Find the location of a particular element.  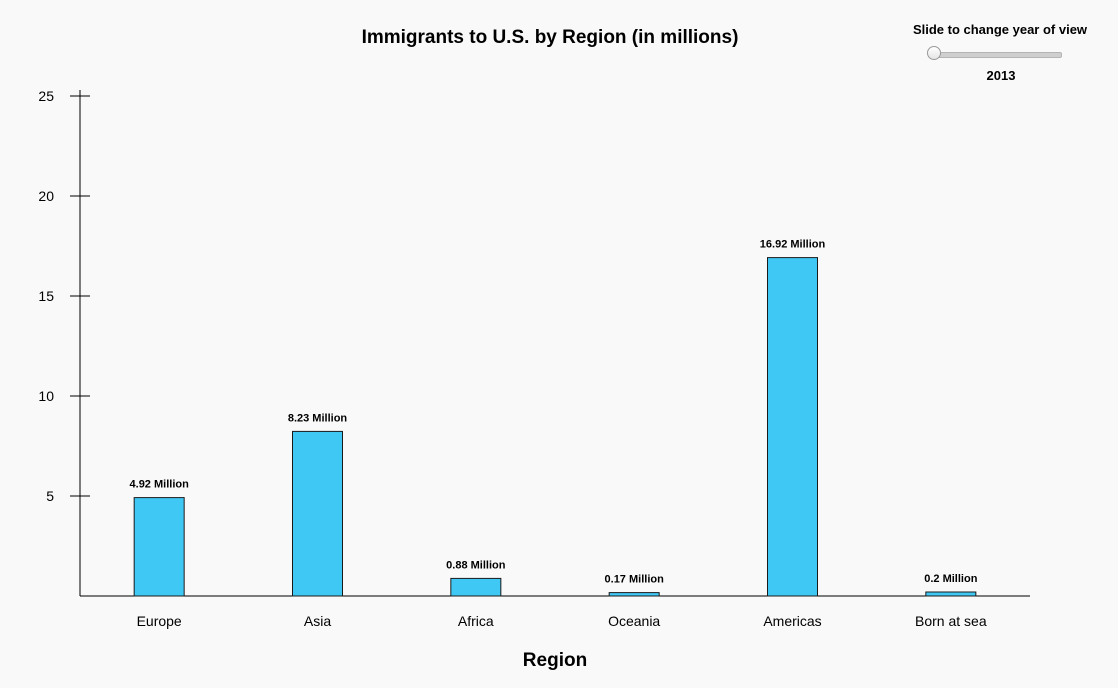

x-tick-label: Africa is located at coordinates (476, 621).